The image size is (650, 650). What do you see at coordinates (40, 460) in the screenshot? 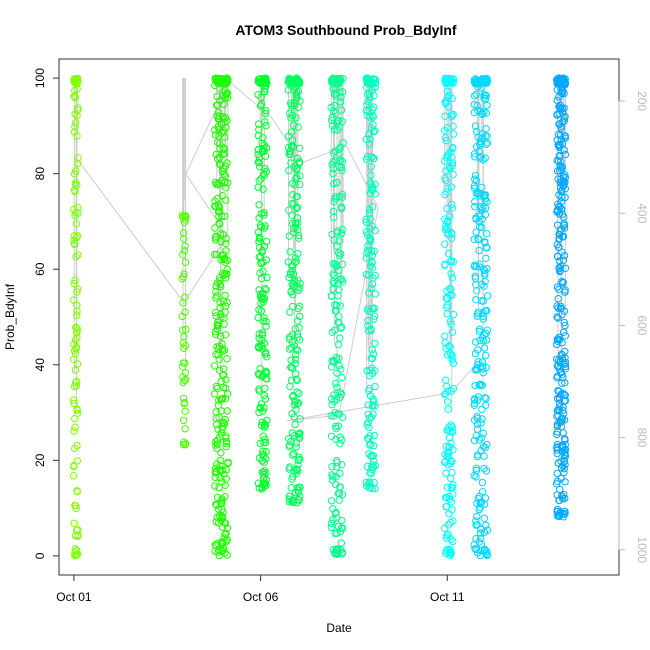
I see `y-tick-label: 20` at bounding box center [40, 460].